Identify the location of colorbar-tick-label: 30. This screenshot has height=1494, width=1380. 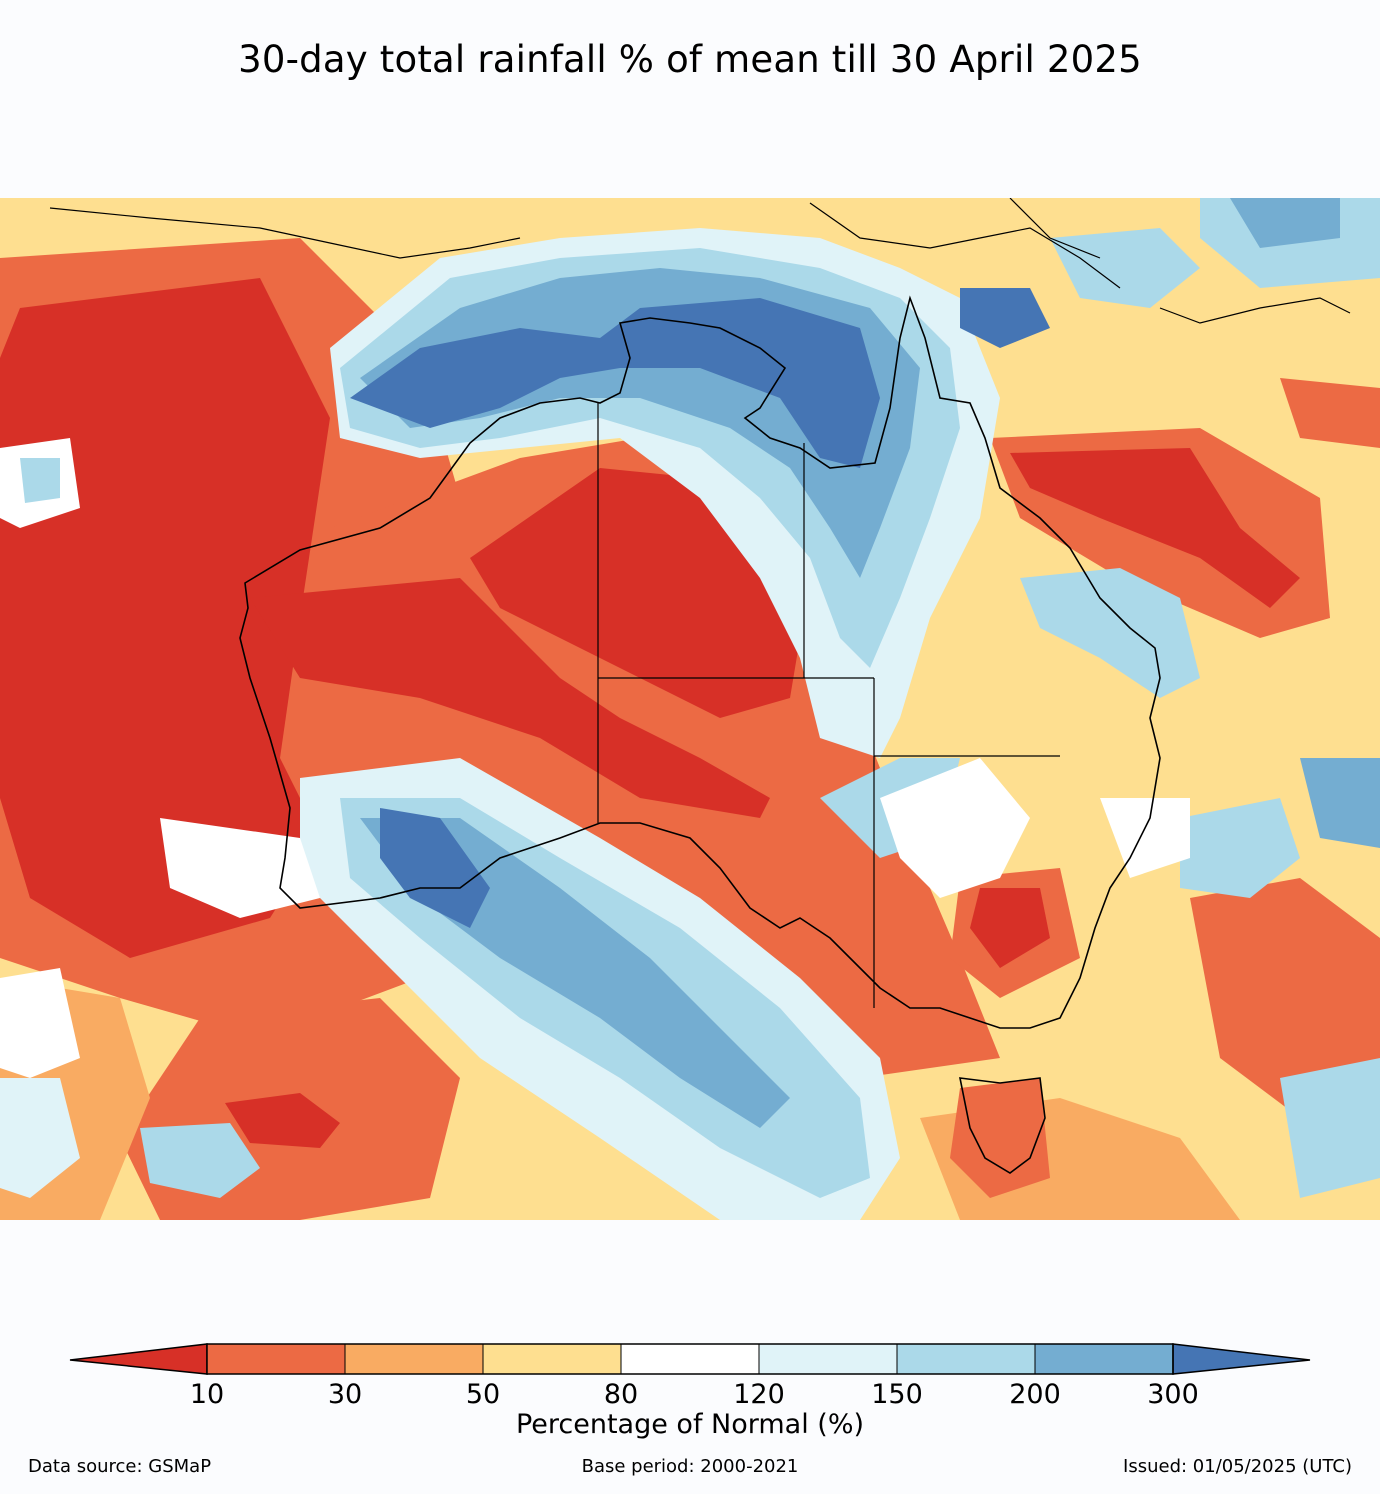
(345, 1394).